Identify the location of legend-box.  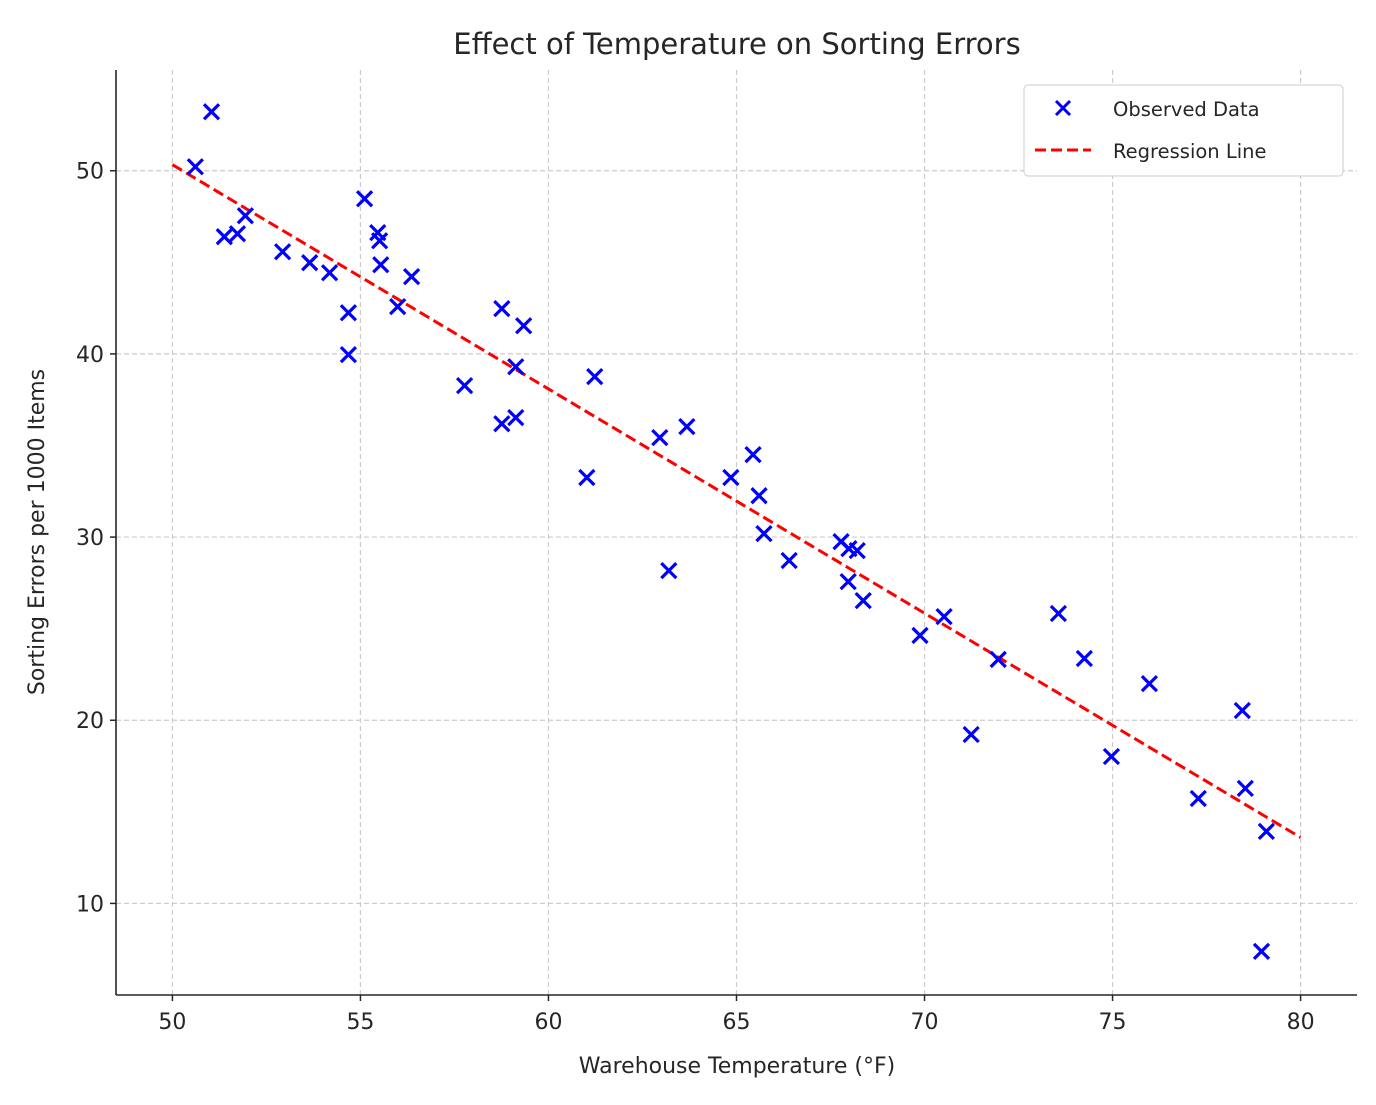
(1183, 130).